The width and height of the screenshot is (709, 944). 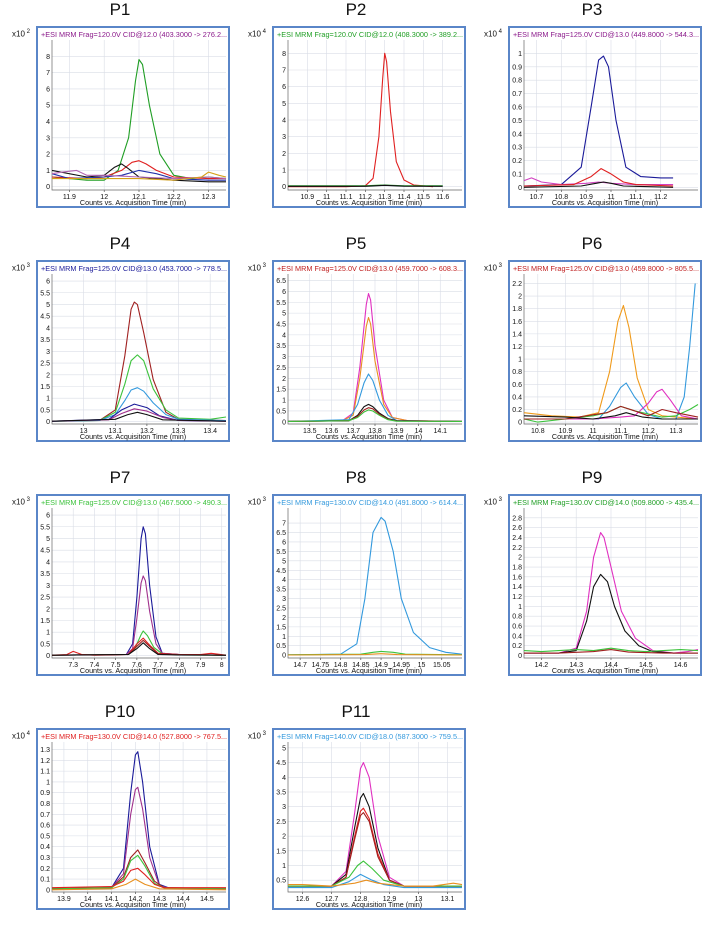 What do you see at coordinates (321, 665) in the screenshot?
I see `x-tick-label: 14.75` at bounding box center [321, 665].